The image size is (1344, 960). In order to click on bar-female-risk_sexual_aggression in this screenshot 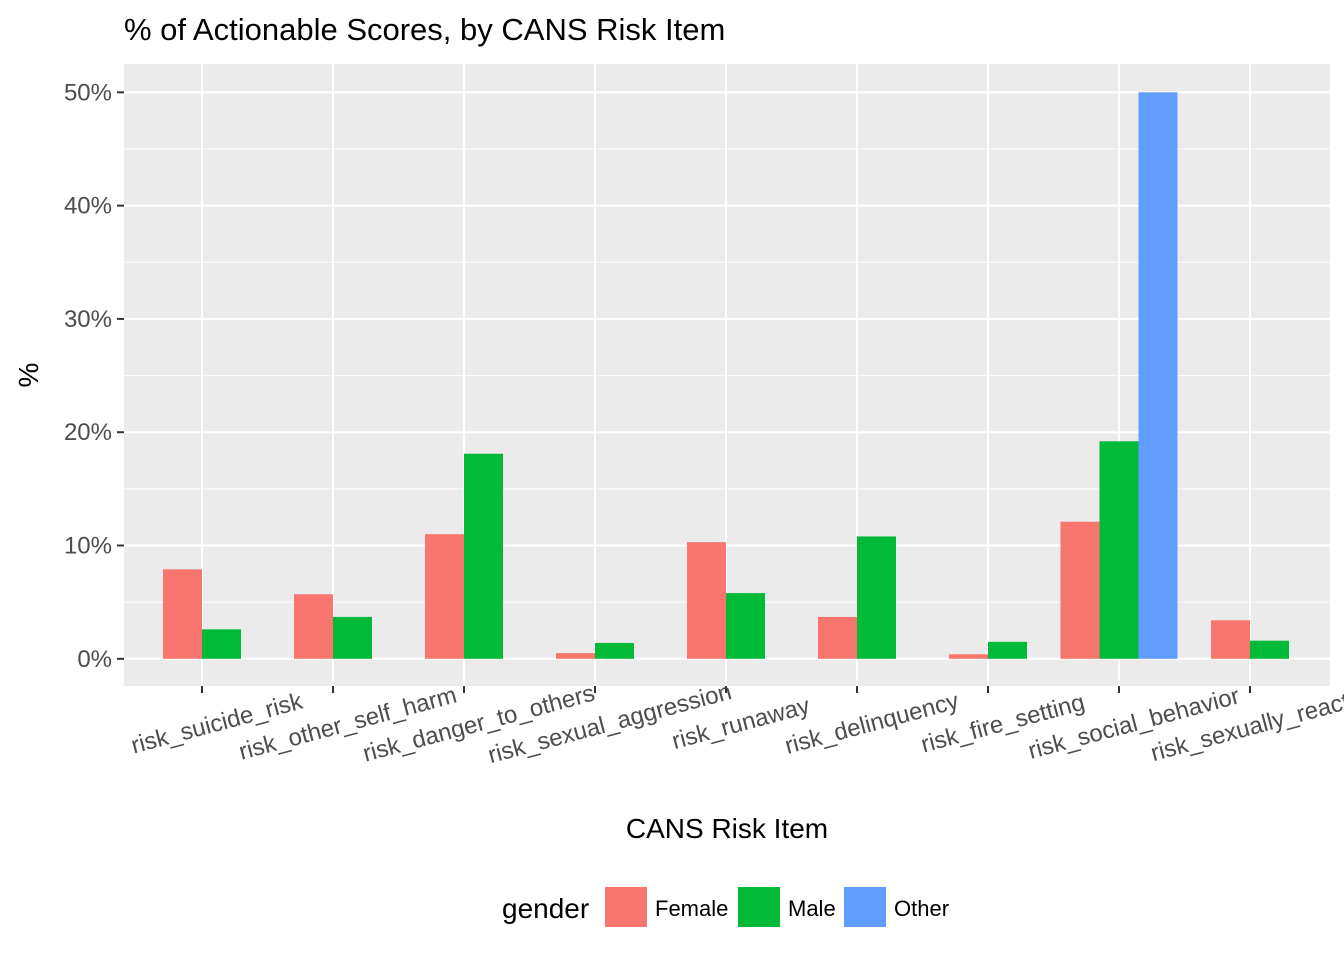, I will do `click(575, 656)`.